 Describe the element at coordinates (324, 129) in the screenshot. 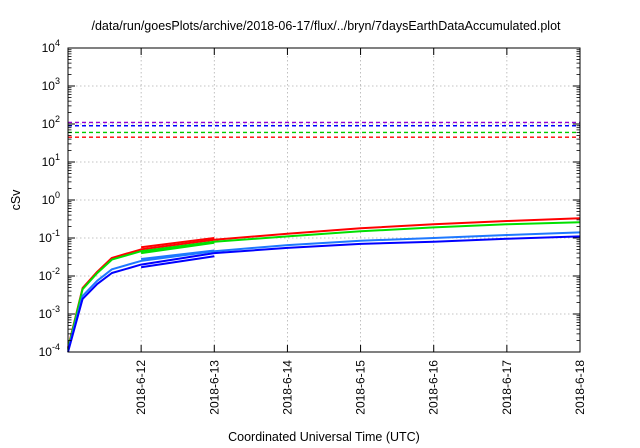

I see `threshold-lines` at that location.